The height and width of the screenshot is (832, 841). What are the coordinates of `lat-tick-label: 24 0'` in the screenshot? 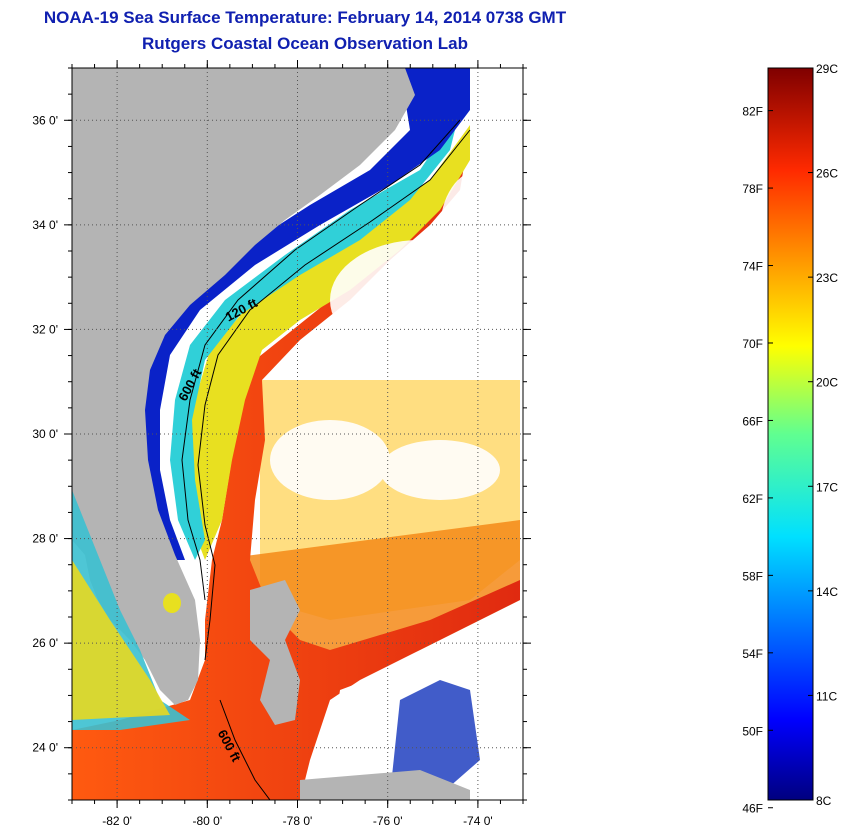 It's located at (45, 748).